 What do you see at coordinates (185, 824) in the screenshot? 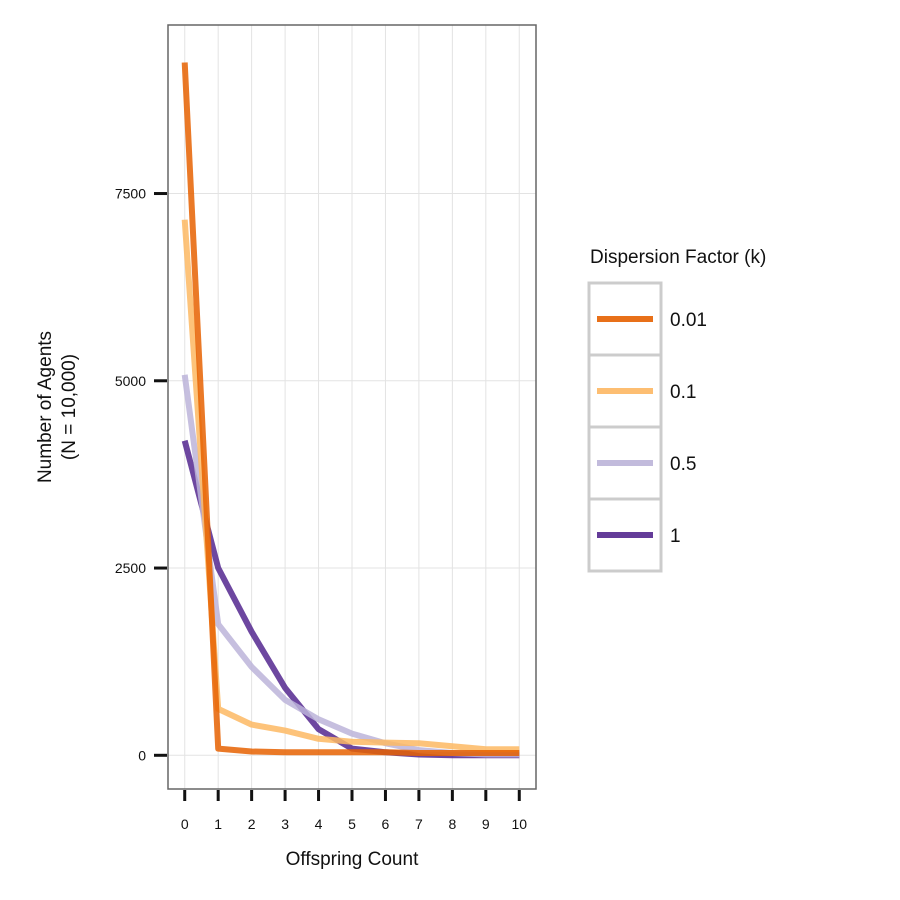
I see `x-tick-label: 0` at bounding box center [185, 824].